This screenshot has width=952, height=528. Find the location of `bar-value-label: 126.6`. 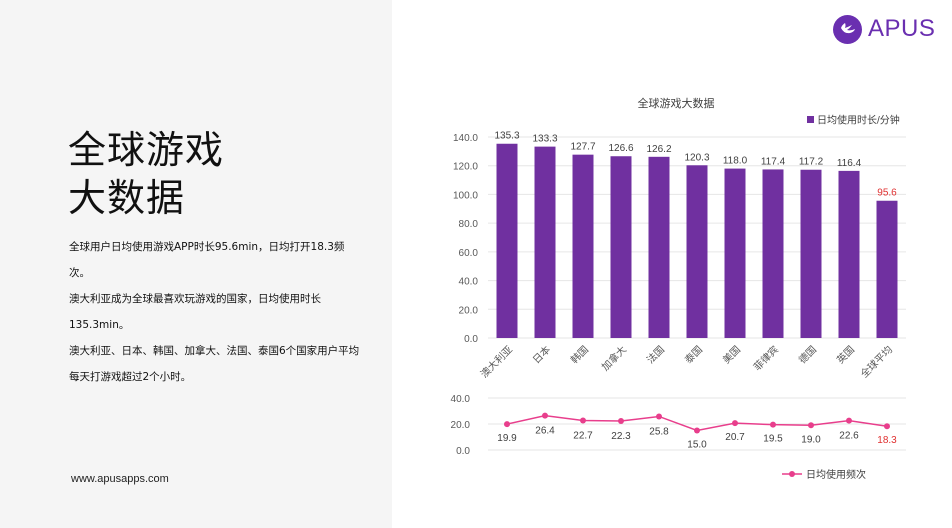

bar-value-label: 126.6 is located at coordinates (620, 148).